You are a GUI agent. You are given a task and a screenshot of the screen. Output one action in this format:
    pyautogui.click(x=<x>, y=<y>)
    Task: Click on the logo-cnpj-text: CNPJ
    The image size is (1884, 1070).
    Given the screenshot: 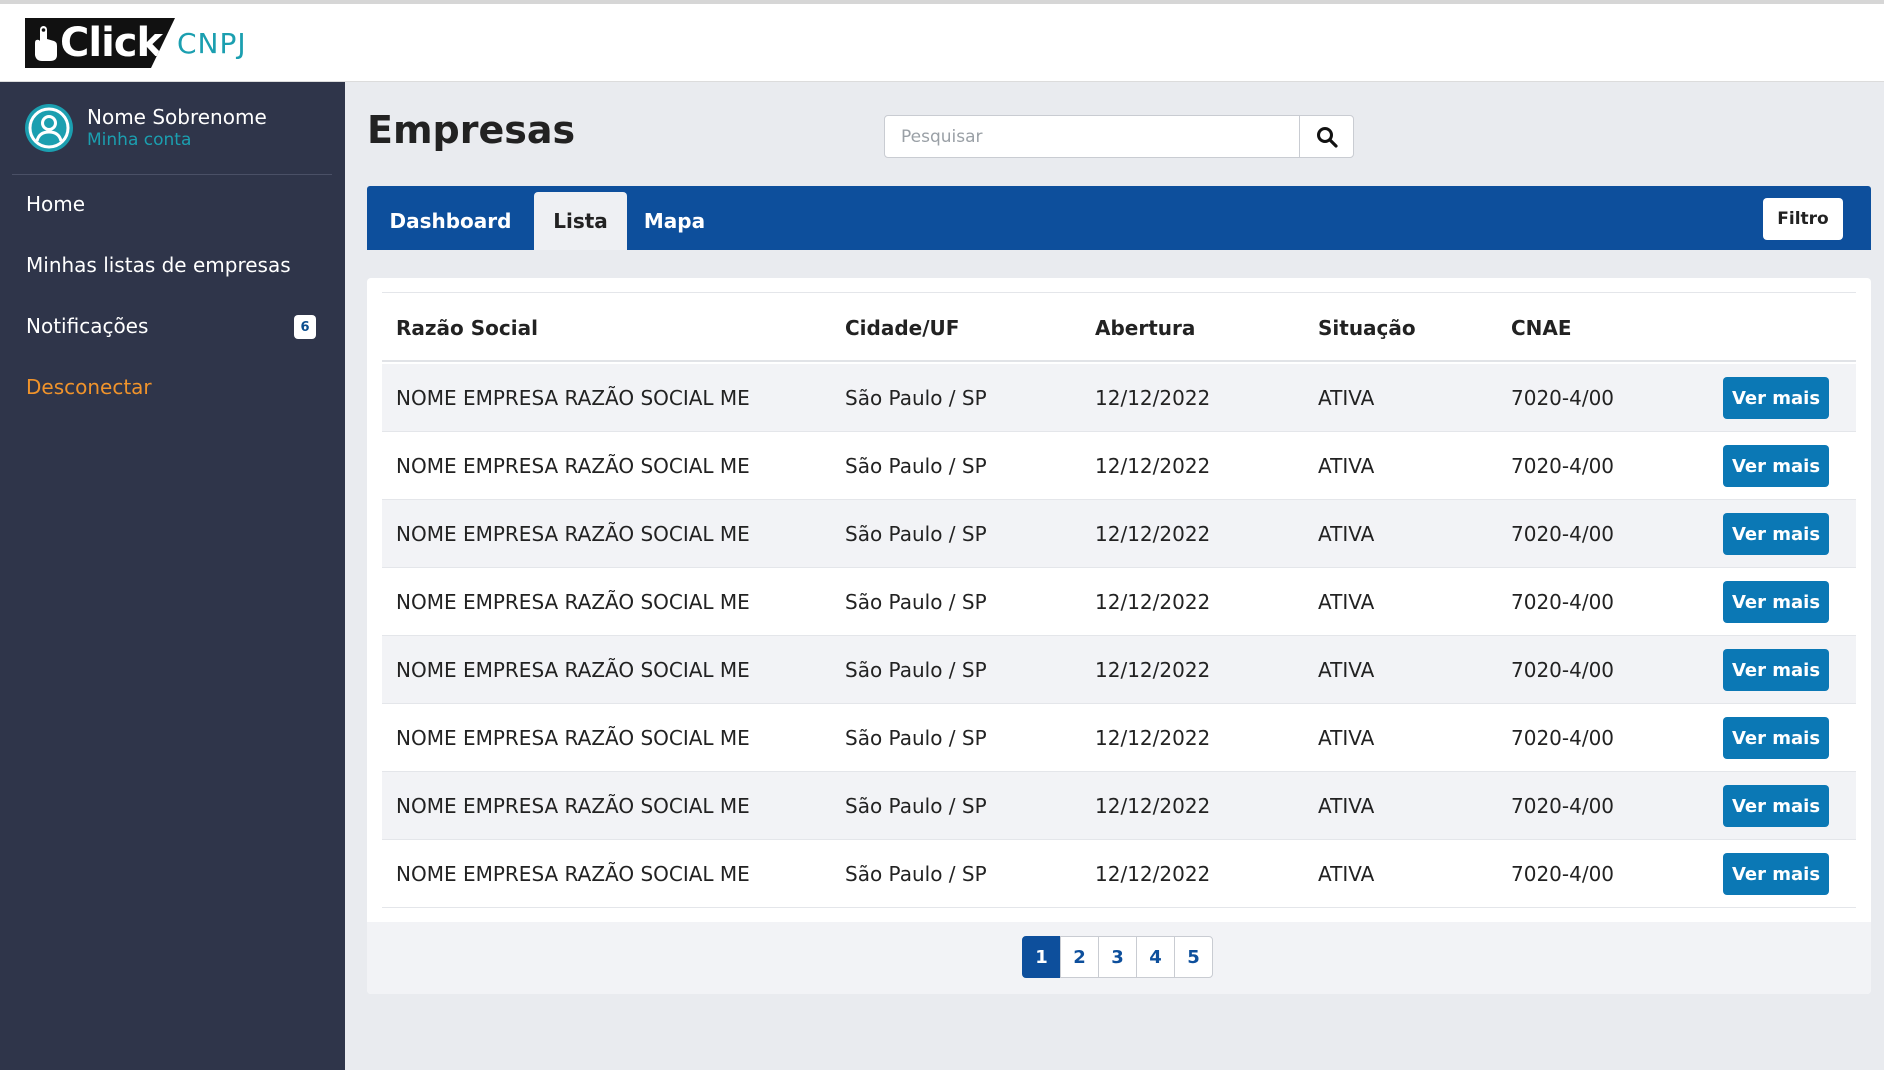 What is the action you would take?
    pyautogui.click(x=212, y=43)
    